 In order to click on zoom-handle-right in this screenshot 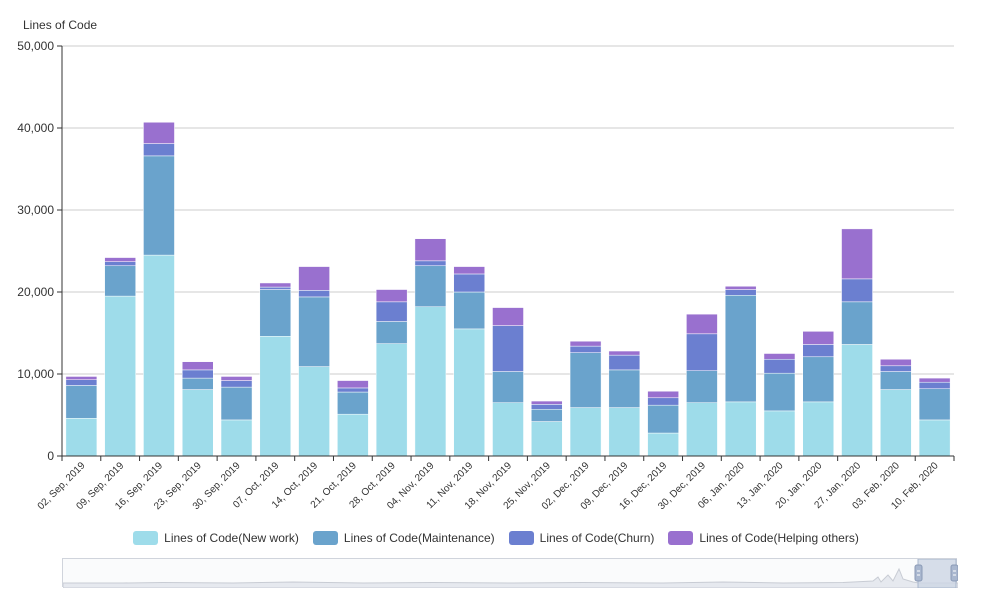, I will do `click(954, 573)`.